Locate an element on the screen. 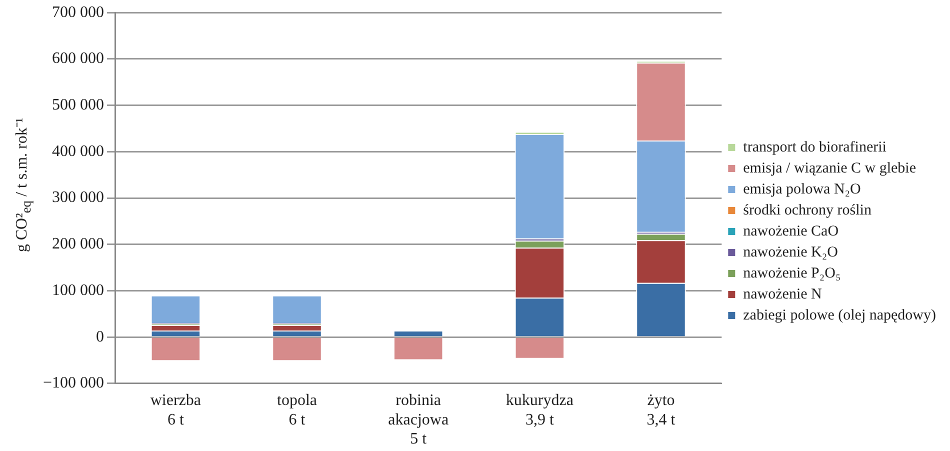 This screenshot has width=950, height=451. y-tick-label: 300 000 is located at coordinates (78, 197).